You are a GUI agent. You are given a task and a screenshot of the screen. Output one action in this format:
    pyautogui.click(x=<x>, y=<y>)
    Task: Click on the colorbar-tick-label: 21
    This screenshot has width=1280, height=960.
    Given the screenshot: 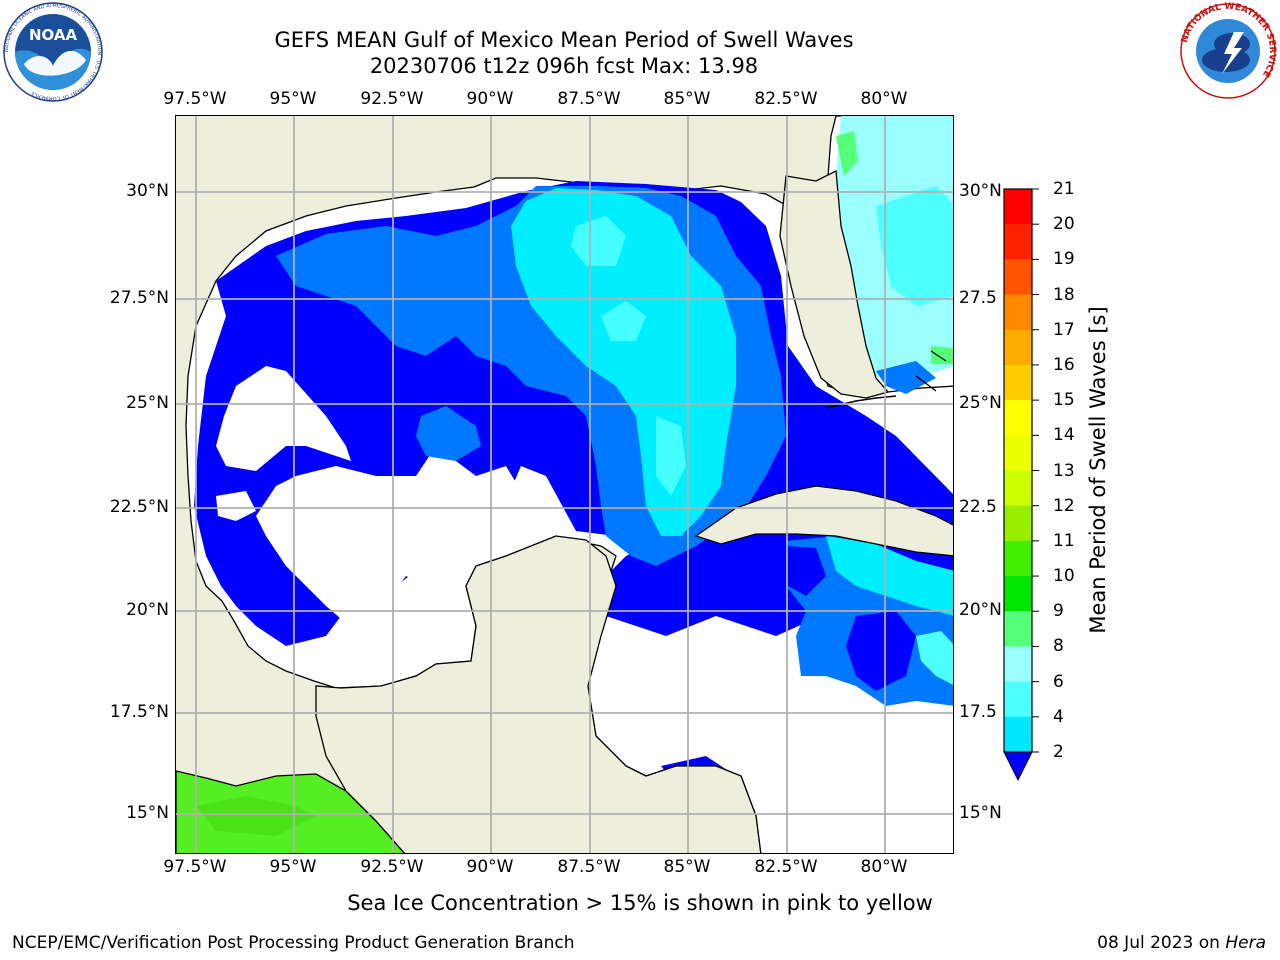 What is the action you would take?
    pyautogui.click(x=1064, y=189)
    